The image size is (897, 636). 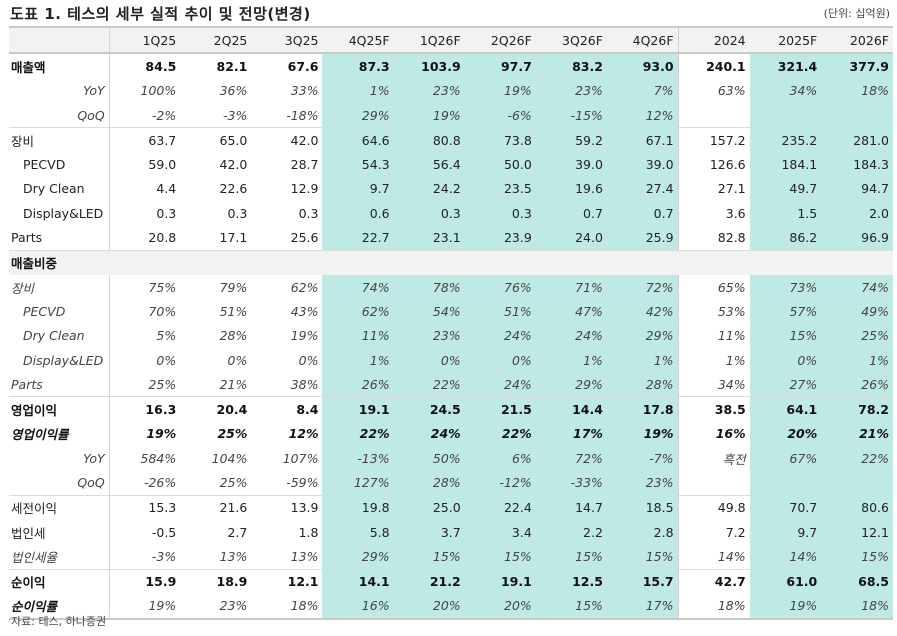 What do you see at coordinates (714, 115) in the screenshot?
I see `cell-2024` at bounding box center [714, 115].